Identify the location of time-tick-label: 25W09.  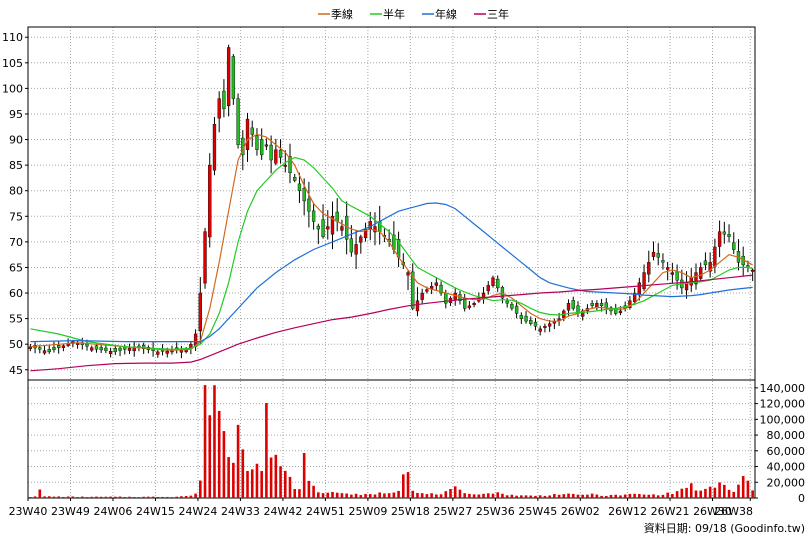
(367, 511).